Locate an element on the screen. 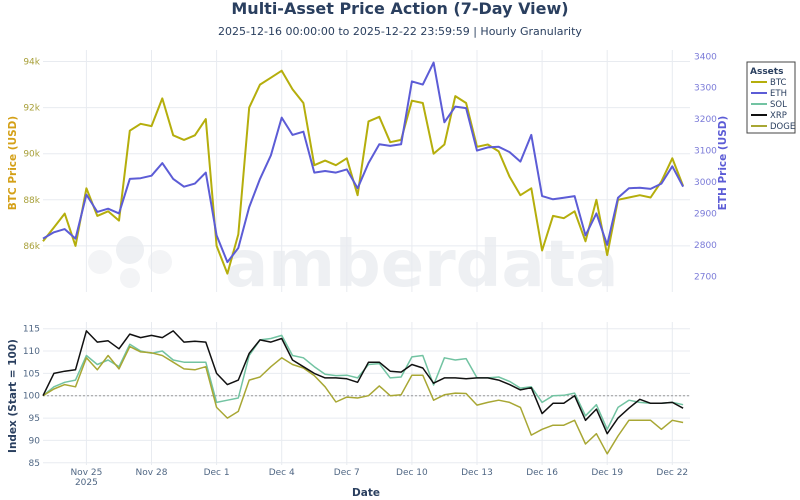 This screenshot has height=500, width=800. legend-title: Assets is located at coordinates (766, 72).